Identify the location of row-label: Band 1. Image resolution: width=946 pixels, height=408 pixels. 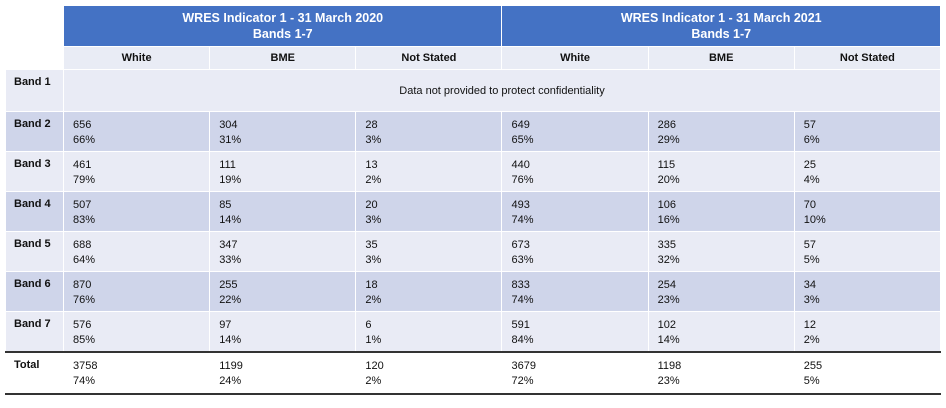
(34, 90).